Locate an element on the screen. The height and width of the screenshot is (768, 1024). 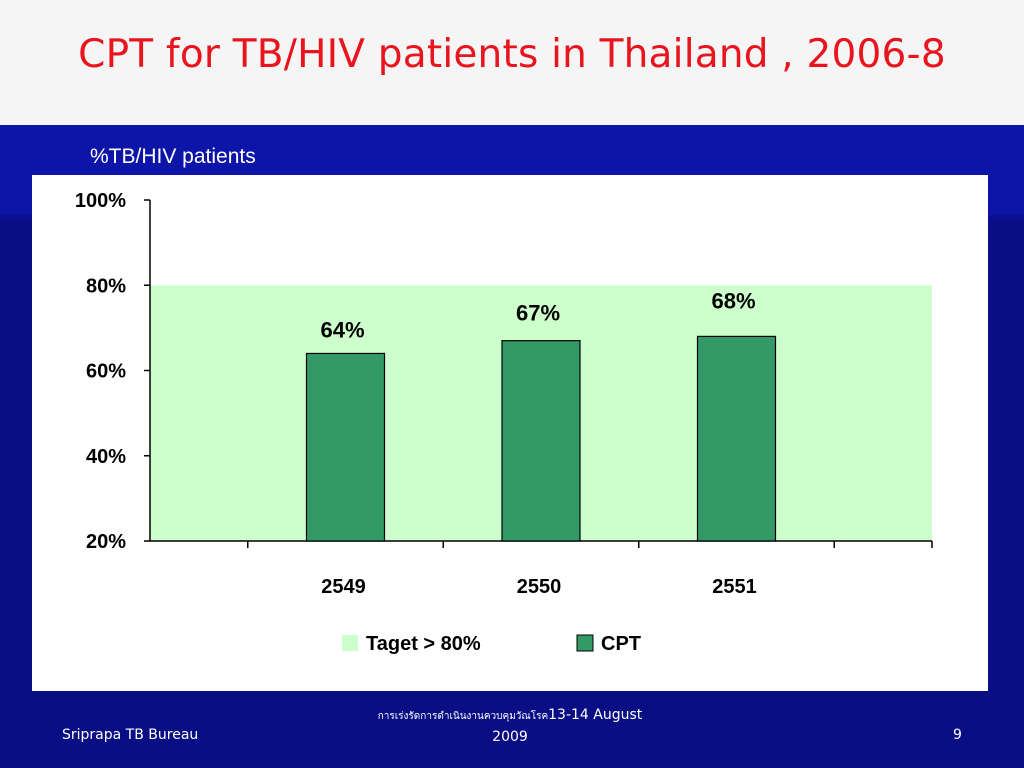
page-number: 9 is located at coordinates (957, 735).